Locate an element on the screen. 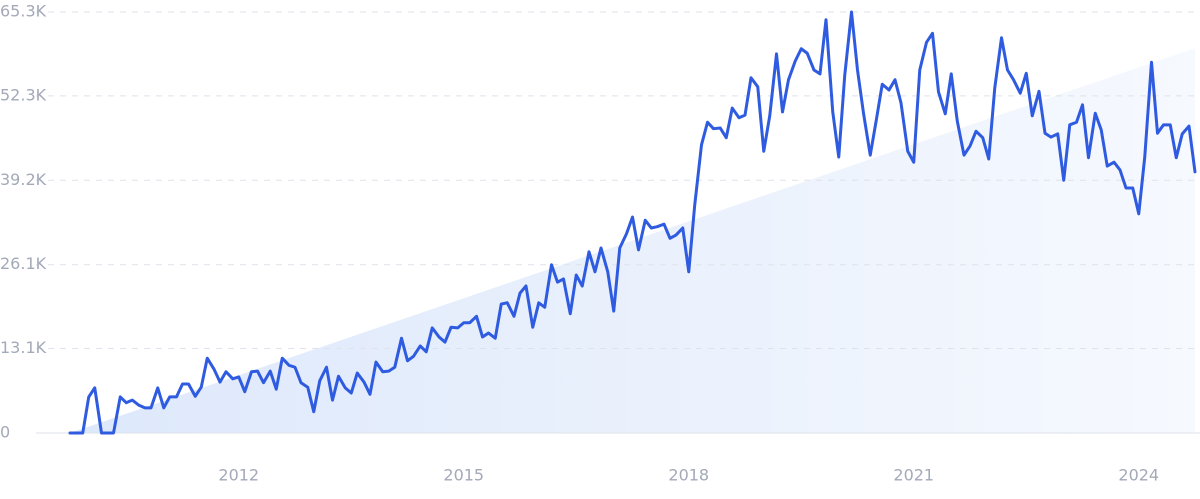 This screenshot has height=499, width=1200. y-tick-label: 0 is located at coordinates (5, 432).